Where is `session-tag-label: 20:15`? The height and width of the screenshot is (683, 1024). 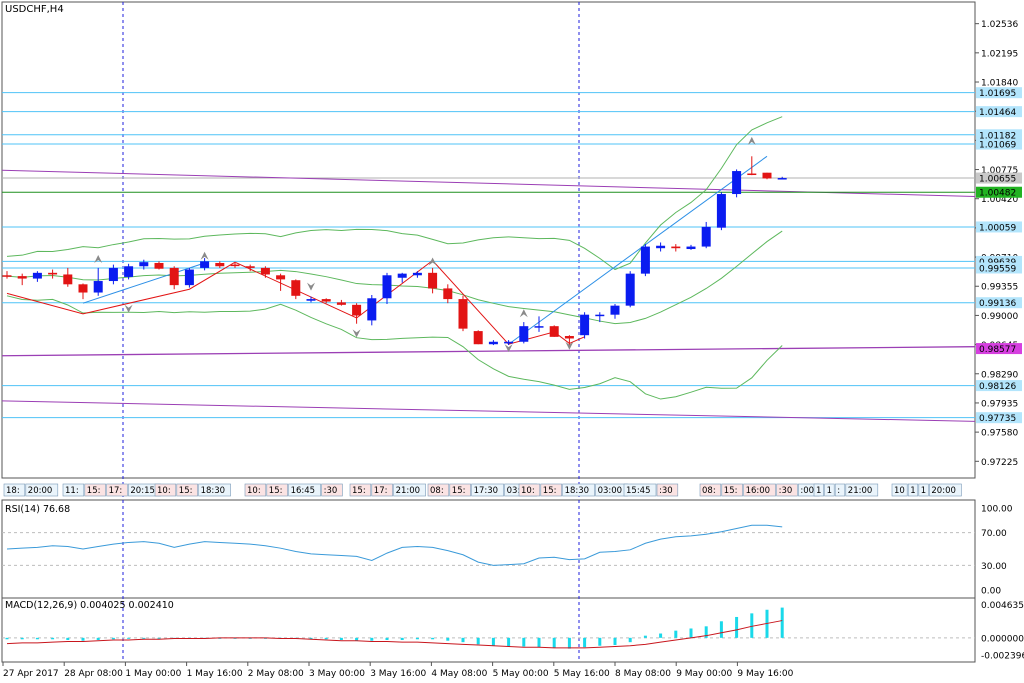
session-tag-label: 20:15 is located at coordinates (142, 491).